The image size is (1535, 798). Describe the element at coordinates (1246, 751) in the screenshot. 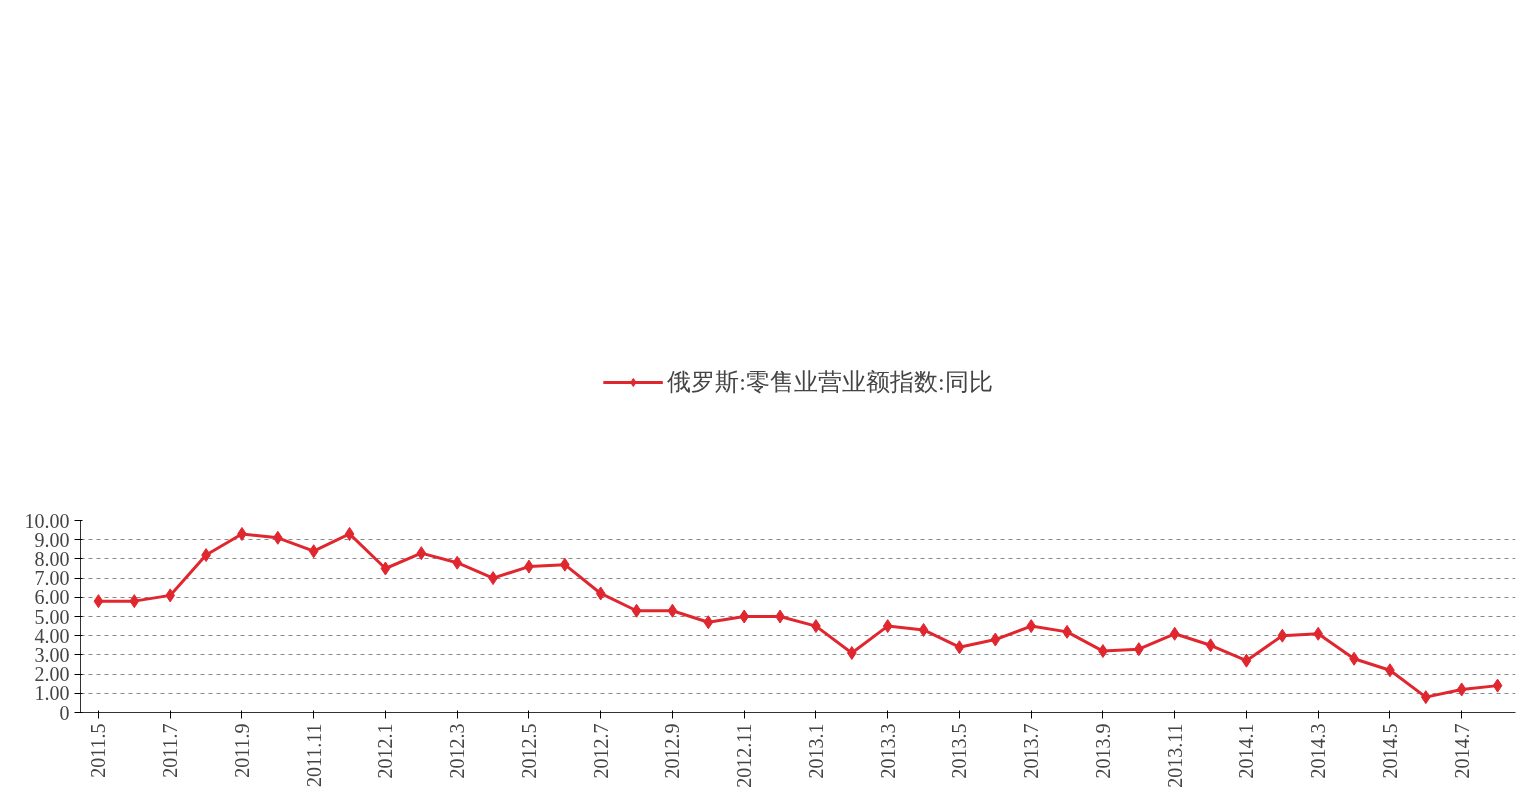

I see `x-tick-label: 2014.1` at that location.